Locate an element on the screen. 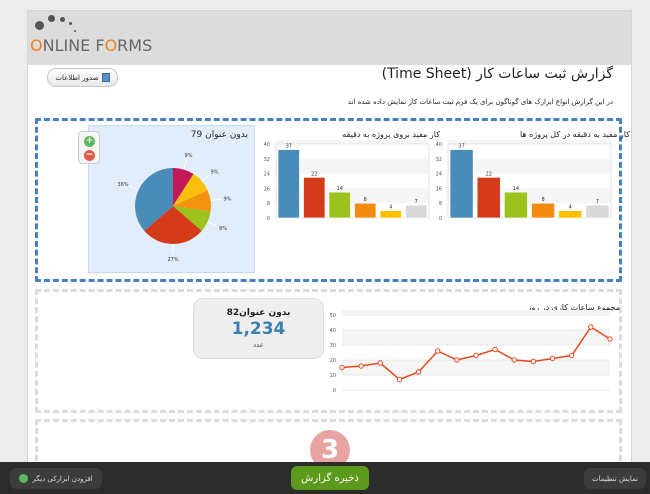 This screenshot has width=650, height=494. y-tick-label: 20 is located at coordinates (333, 361).